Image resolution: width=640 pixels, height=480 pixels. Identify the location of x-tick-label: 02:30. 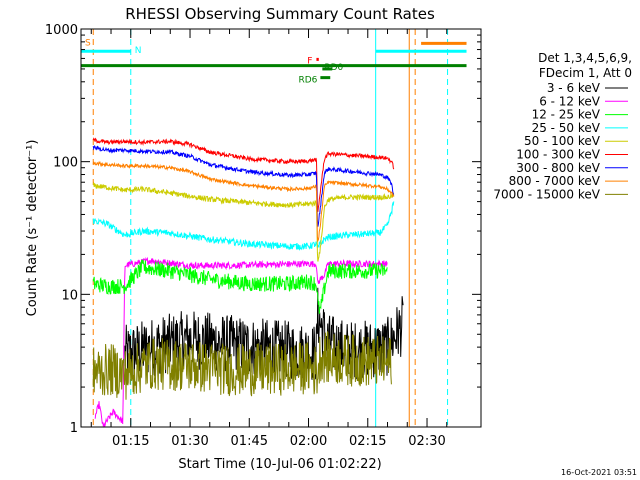
(426, 441).